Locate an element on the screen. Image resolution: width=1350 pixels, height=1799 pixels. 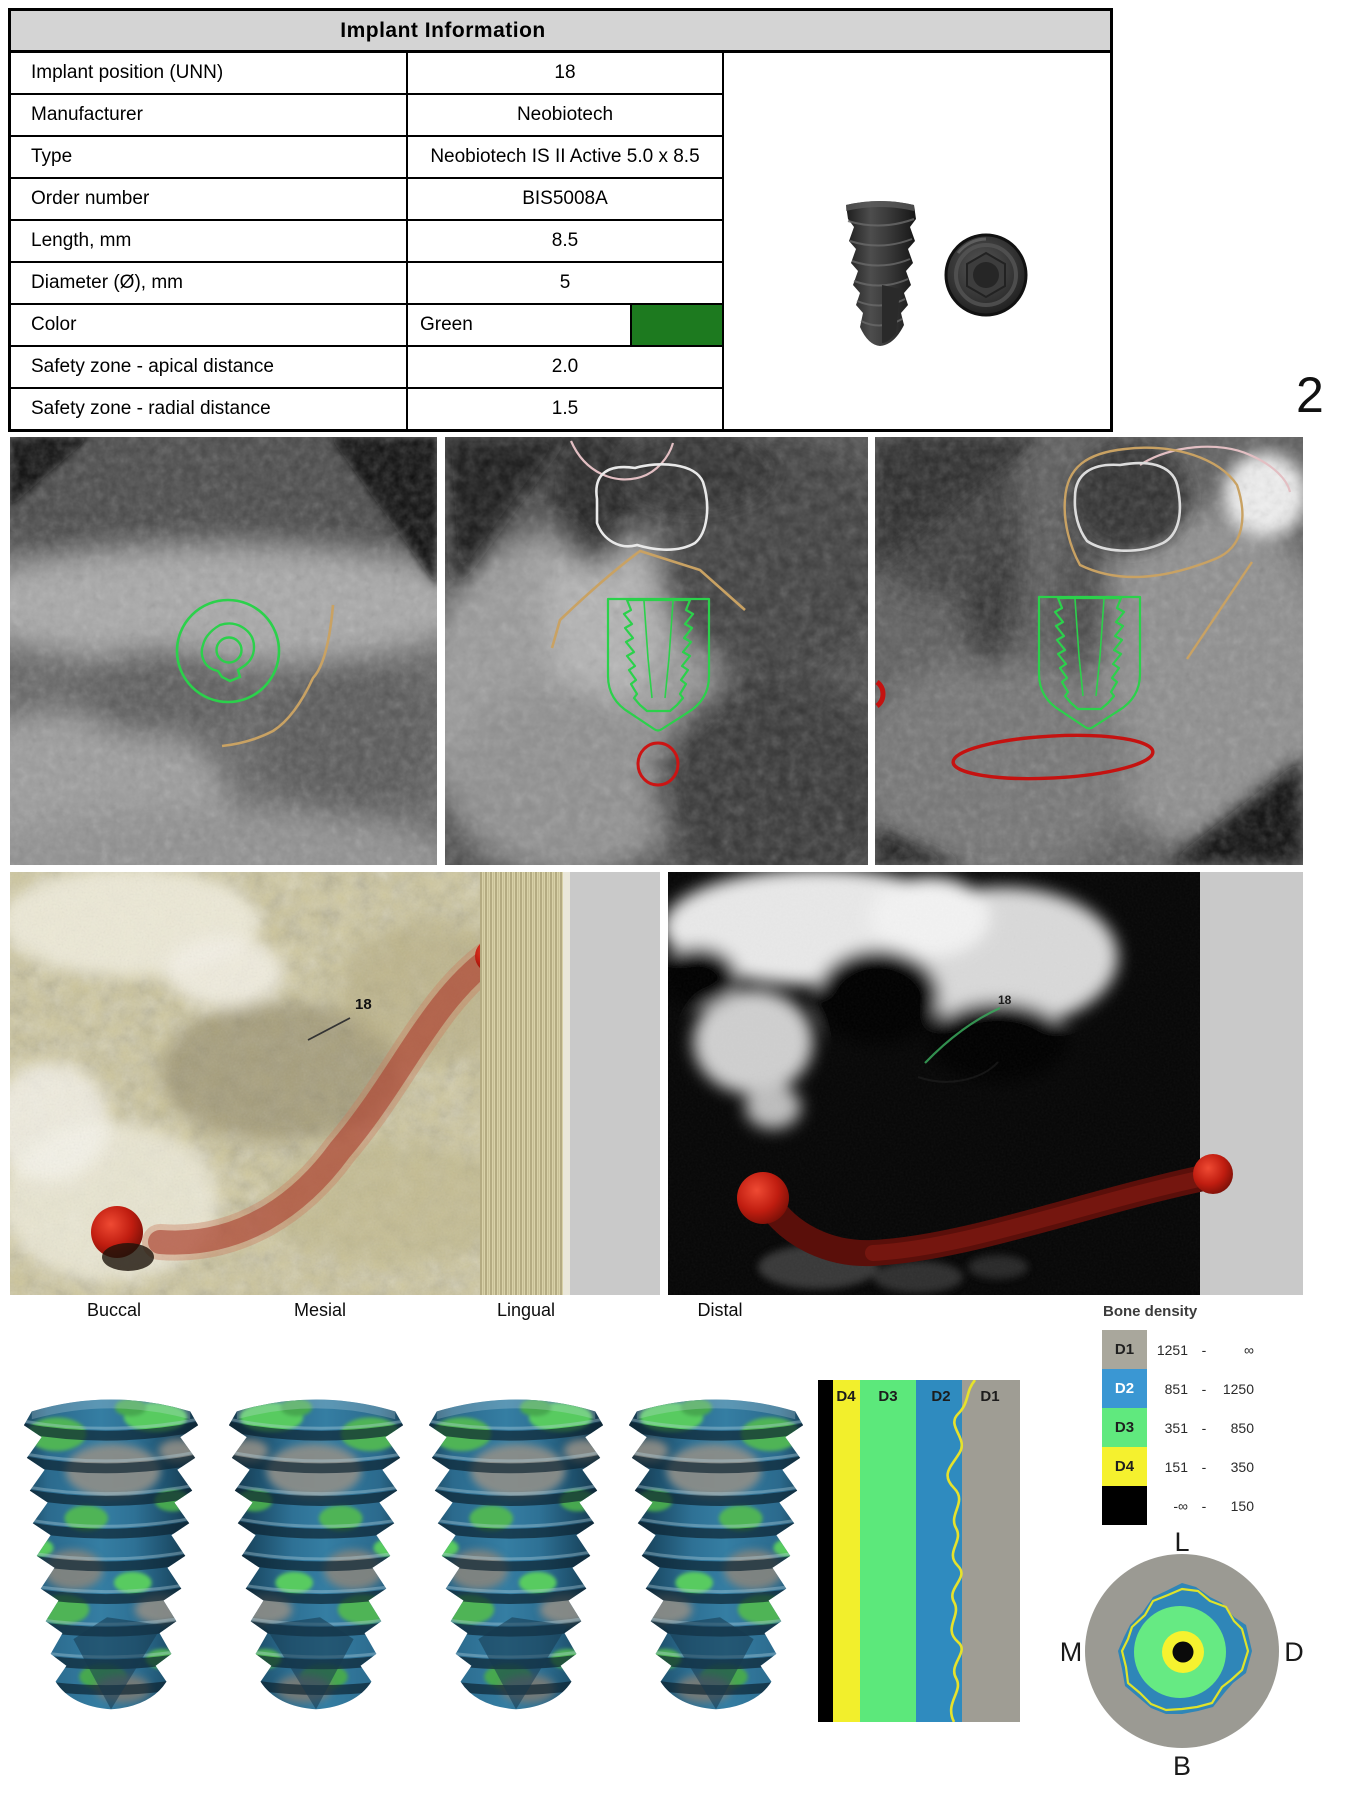
density-implant-buccal is located at coordinates (111, 1548).